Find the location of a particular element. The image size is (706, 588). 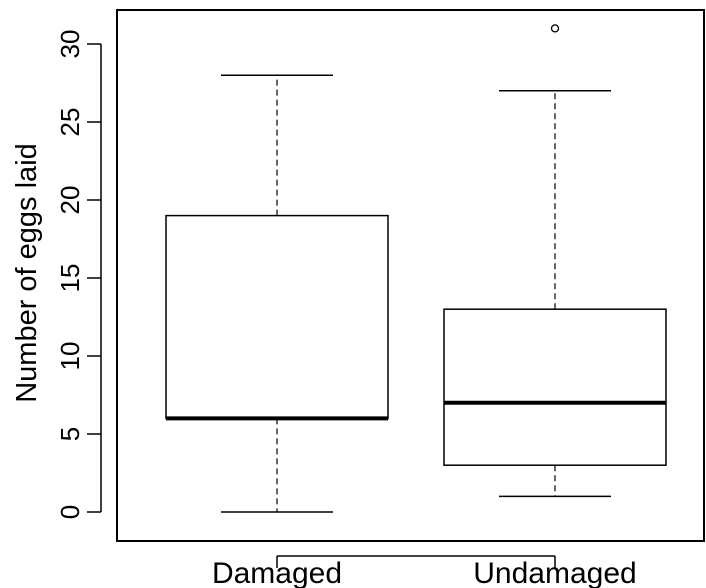

x-tick-label-damaged: Damaged is located at coordinates (277, 572).